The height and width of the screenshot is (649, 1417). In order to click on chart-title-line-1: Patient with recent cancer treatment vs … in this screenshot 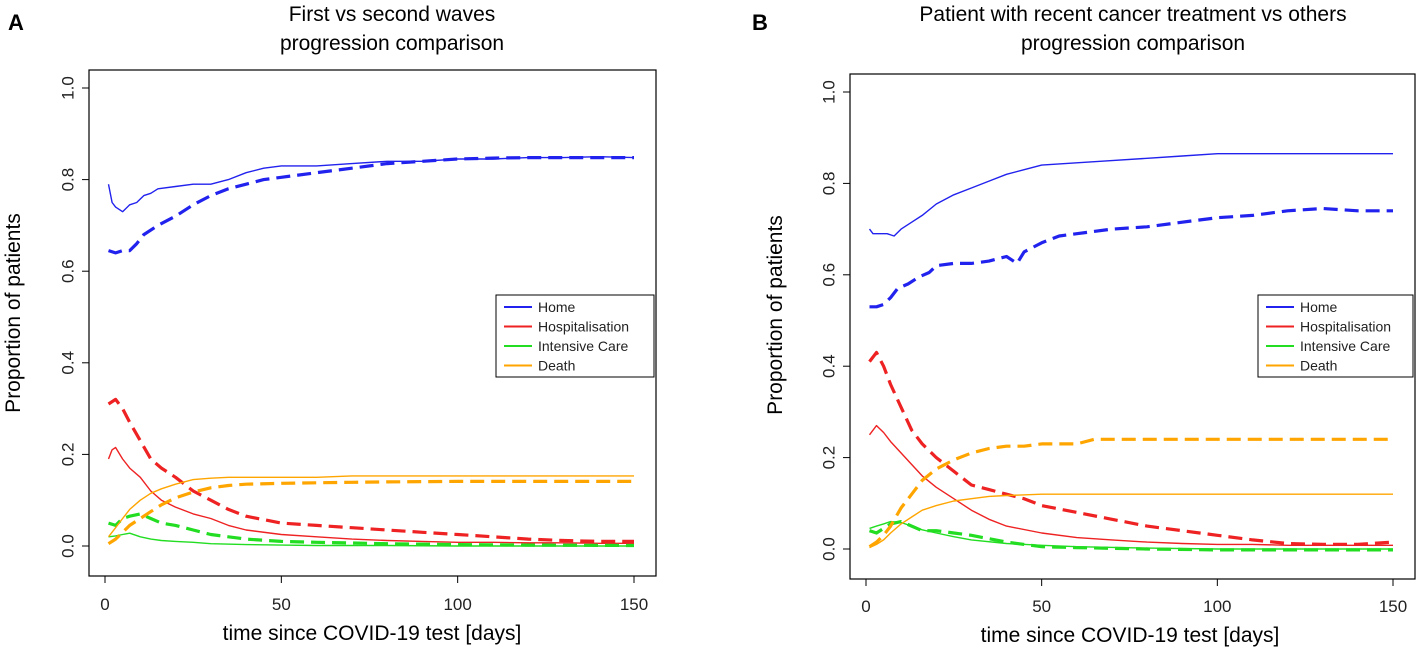, I will do `click(1132, 14)`.